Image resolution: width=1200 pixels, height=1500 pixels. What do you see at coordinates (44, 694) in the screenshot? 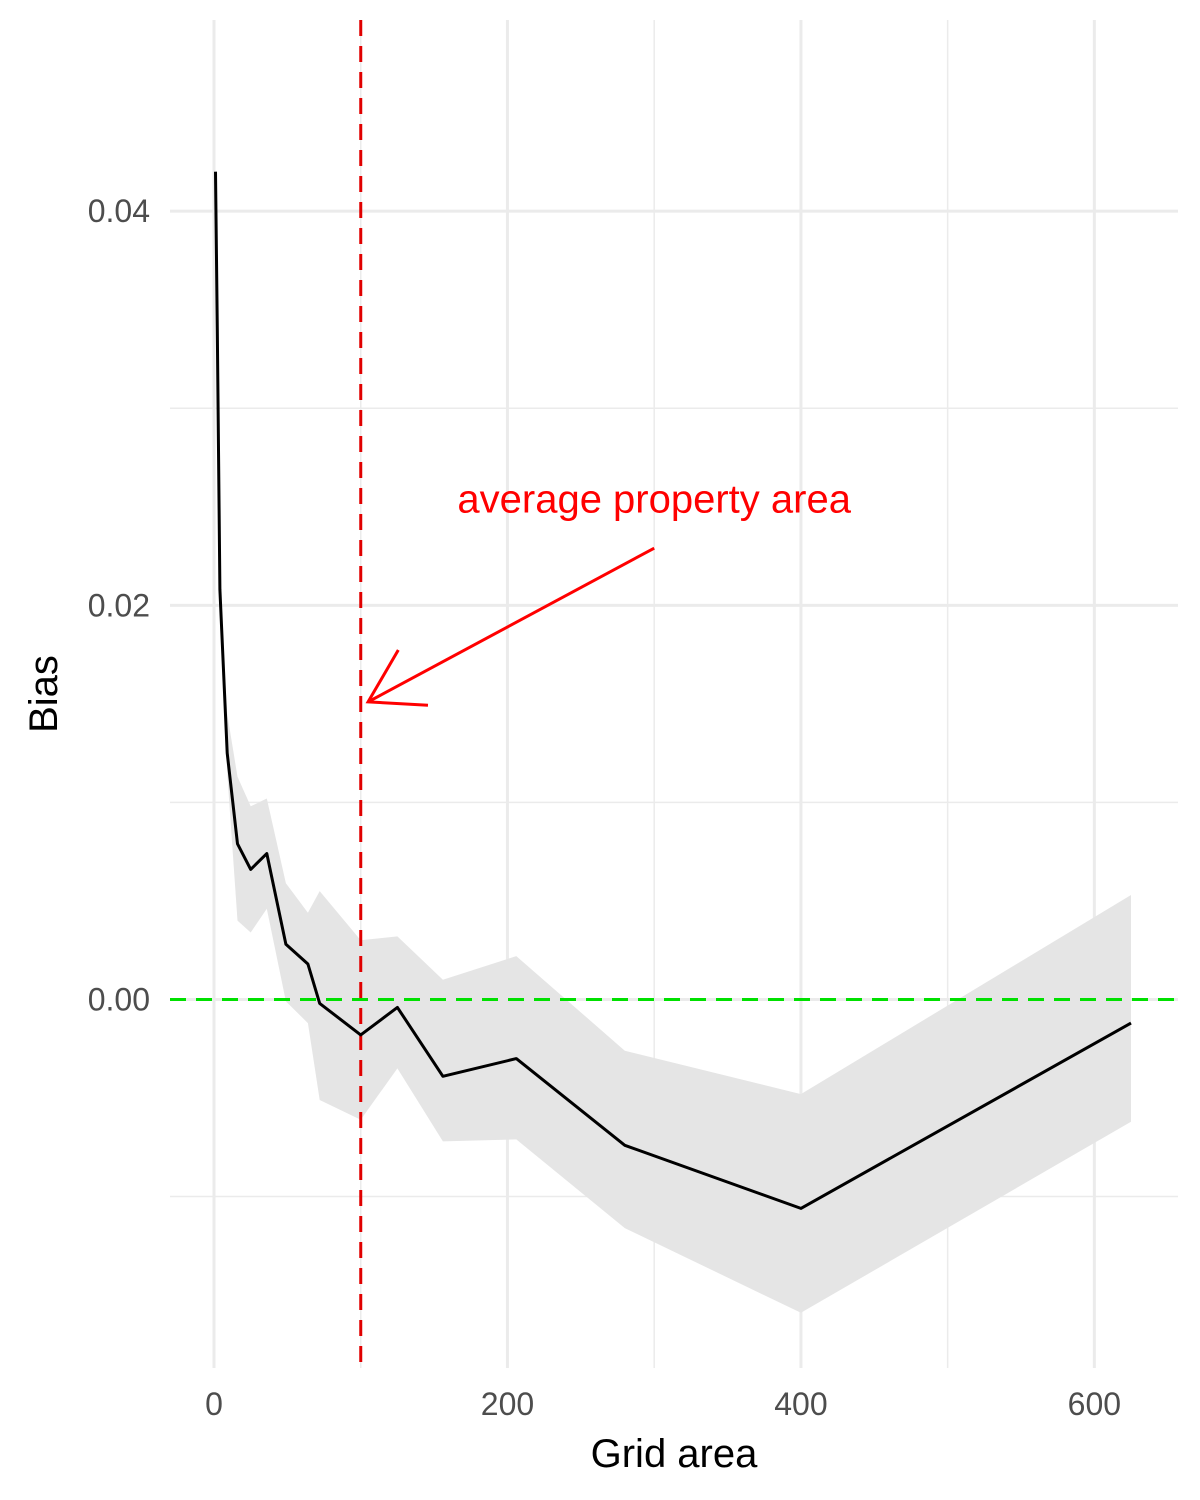
I see `y-axis-title: Bias` at bounding box center [44, 694].